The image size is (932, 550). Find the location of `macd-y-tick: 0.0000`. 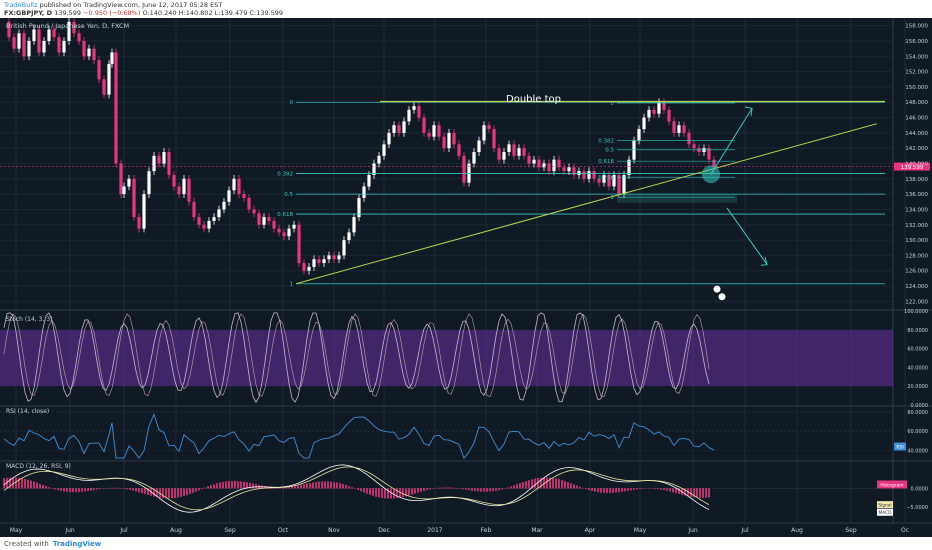

macd-y-tick: 0.0000 is located at coordinates (920, 489).